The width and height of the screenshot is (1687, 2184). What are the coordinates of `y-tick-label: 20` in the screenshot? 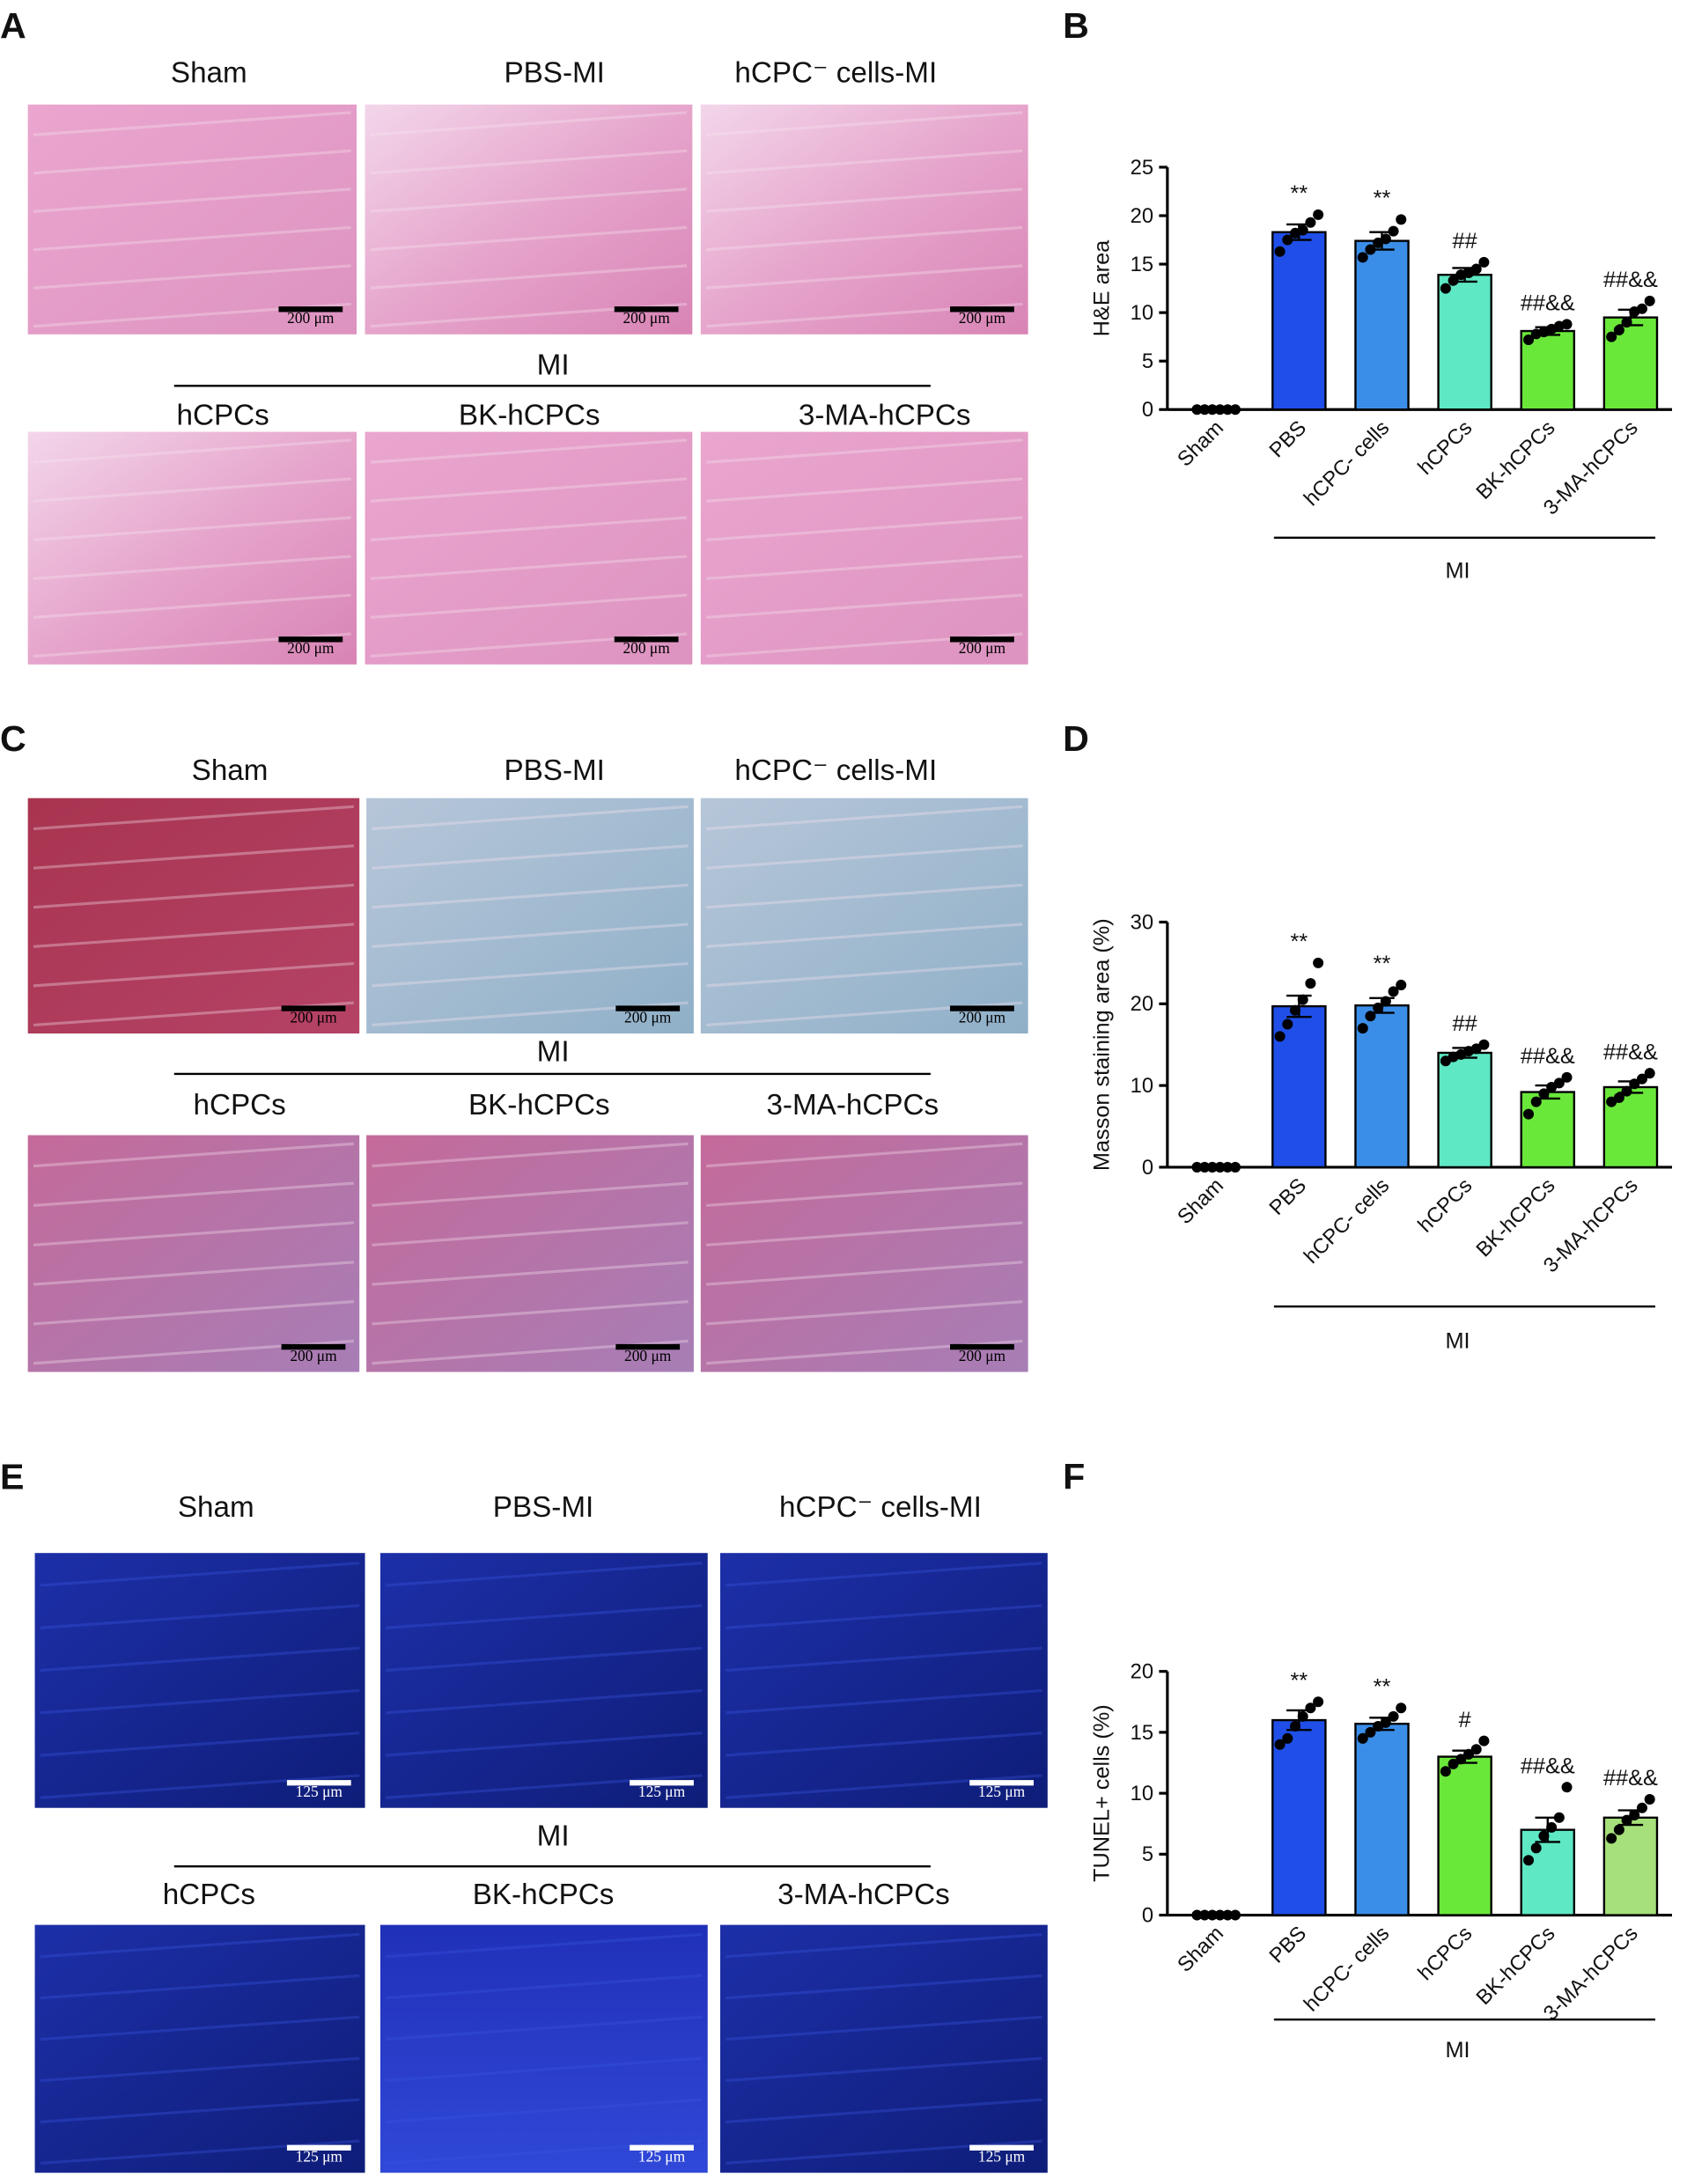 It's located at (1142, 216).